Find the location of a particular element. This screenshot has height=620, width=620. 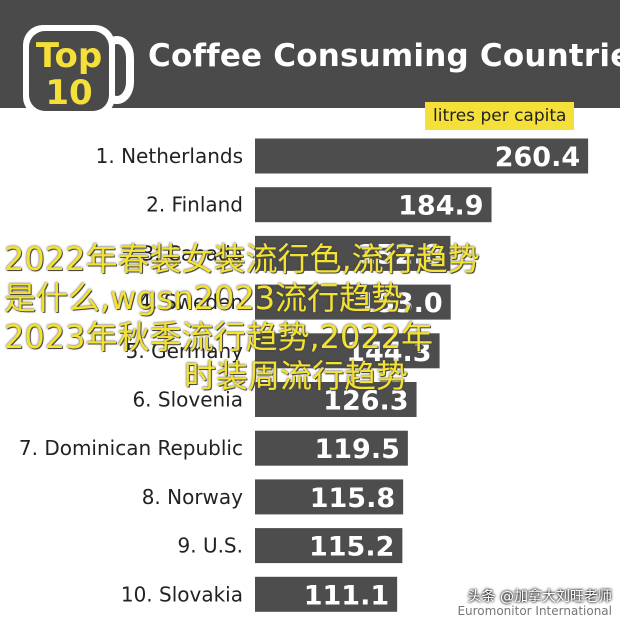

badge-mug-inner is located at coordinates (69, 71).